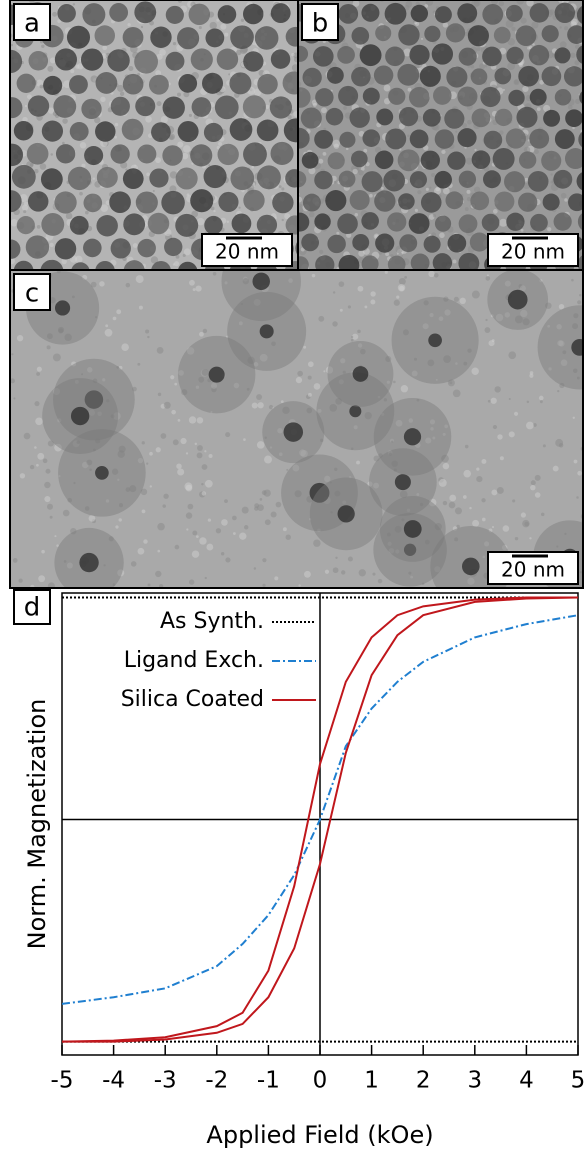 The height and width of the screenshot is (1170, 584). I want to click on label-box, so click(32, 22).